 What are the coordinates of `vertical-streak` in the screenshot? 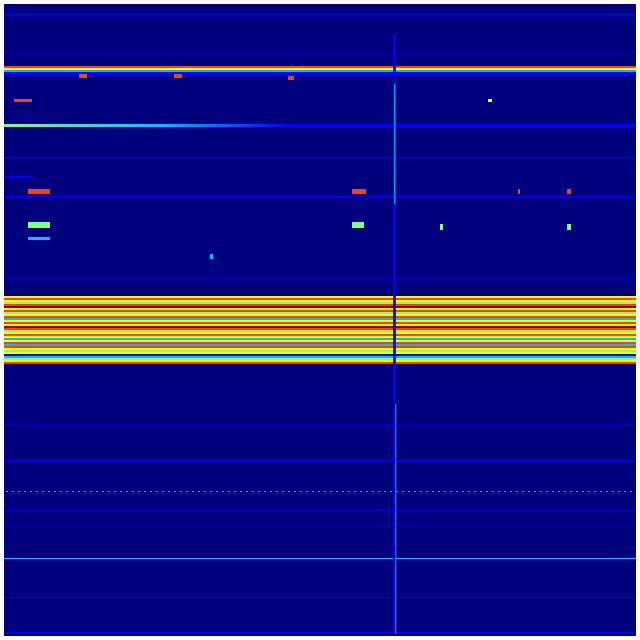 It's located at (394, 334).